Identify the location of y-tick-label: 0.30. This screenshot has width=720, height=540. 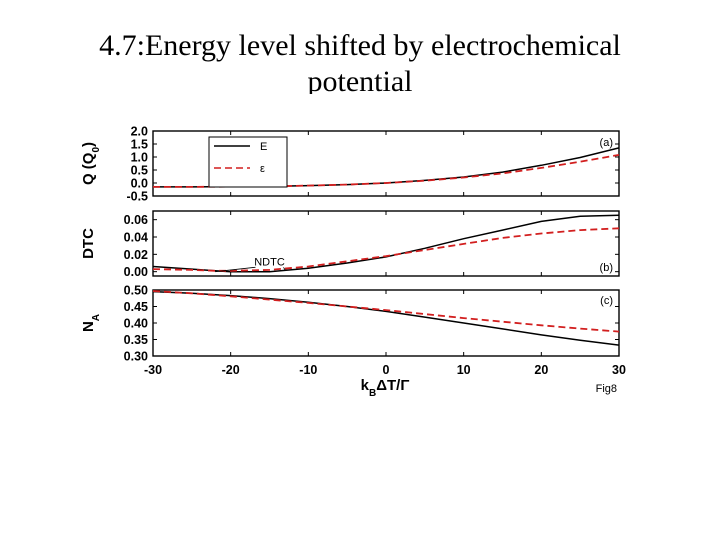
(136, 357).